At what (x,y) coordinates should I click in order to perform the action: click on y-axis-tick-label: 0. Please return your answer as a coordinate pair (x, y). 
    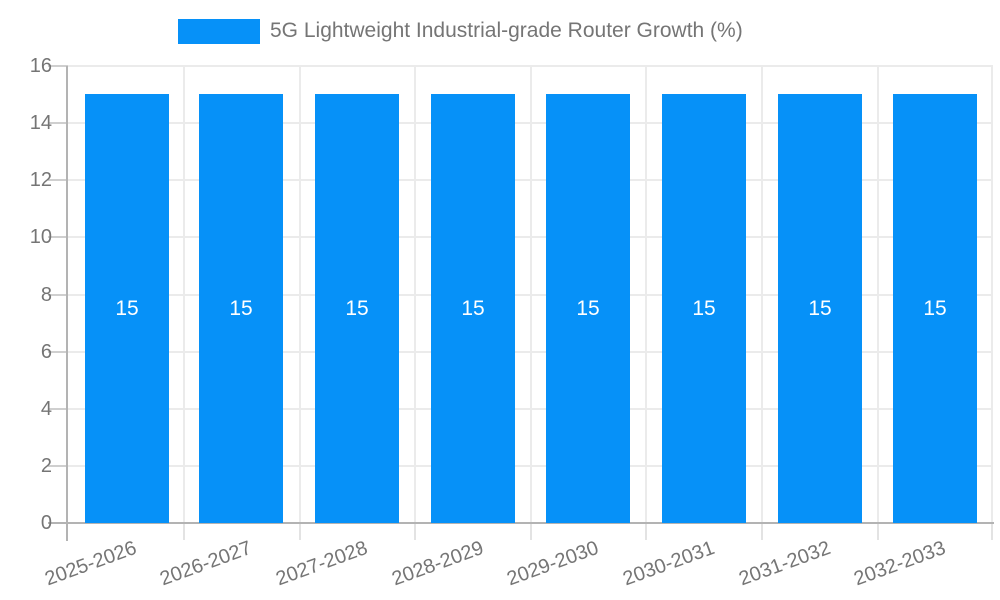
    Looking at the image, I should click on (46, 523).